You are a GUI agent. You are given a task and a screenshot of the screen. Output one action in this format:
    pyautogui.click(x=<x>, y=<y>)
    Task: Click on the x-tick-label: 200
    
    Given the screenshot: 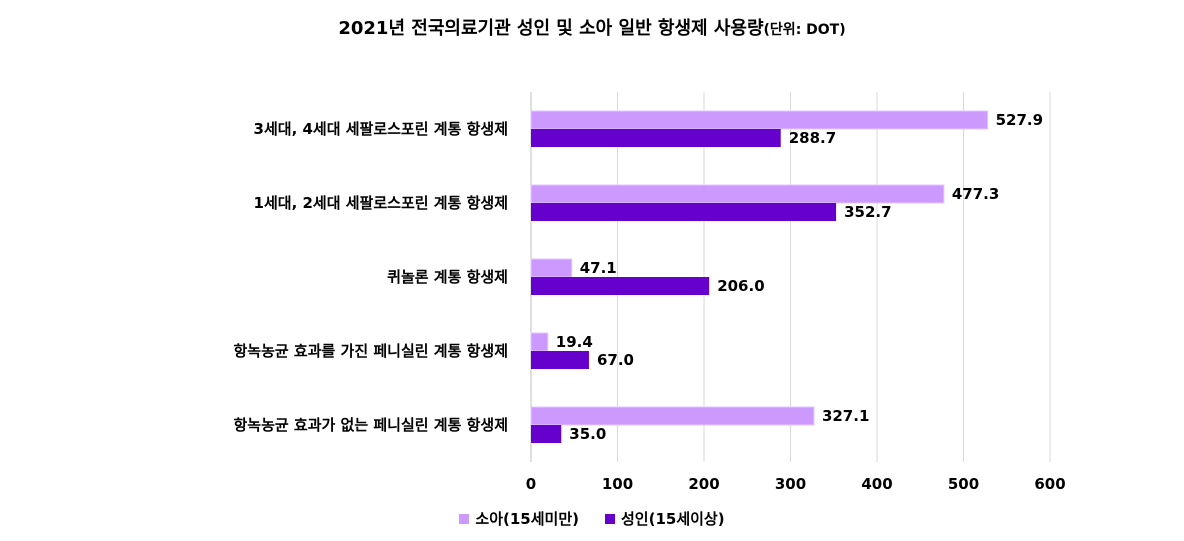 What is the action you would take?
    pyautogui.click(x=703, y=484)
    